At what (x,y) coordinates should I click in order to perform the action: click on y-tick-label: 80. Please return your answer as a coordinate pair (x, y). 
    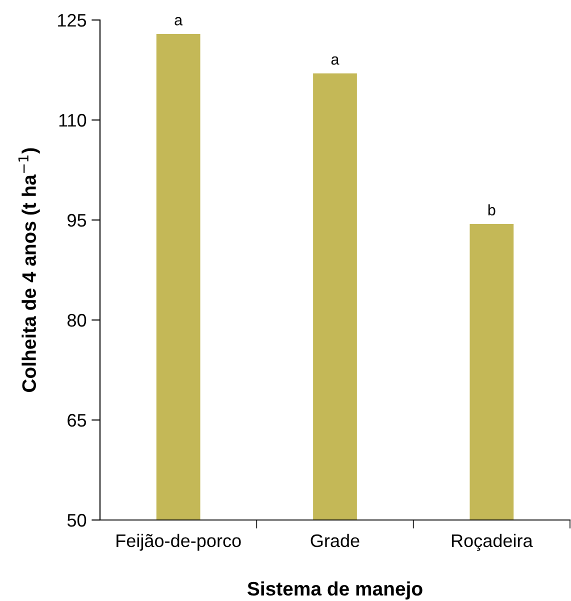
    Looking at the image, I should click on (77, 320).